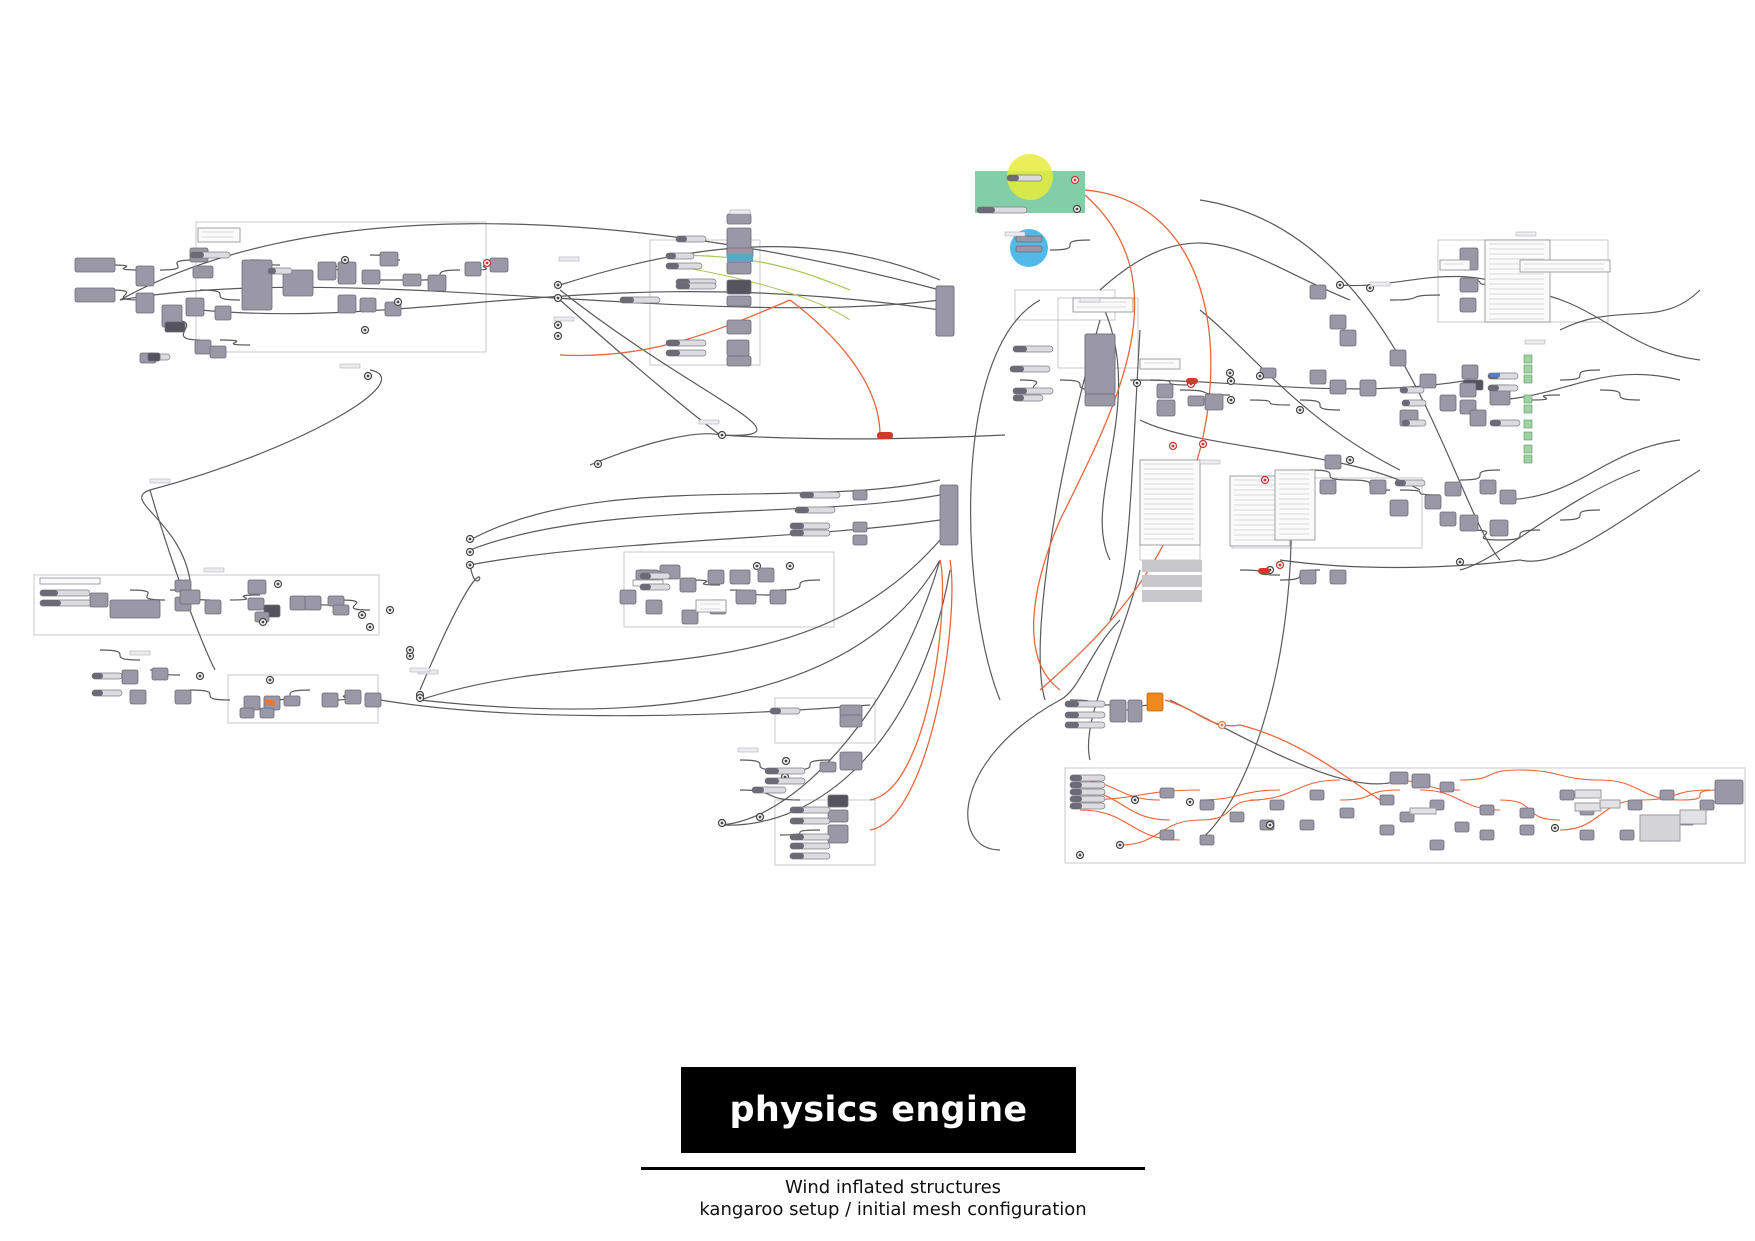 The image size is (1755, 1241). I want to click on blue-node, so click(740, 258).